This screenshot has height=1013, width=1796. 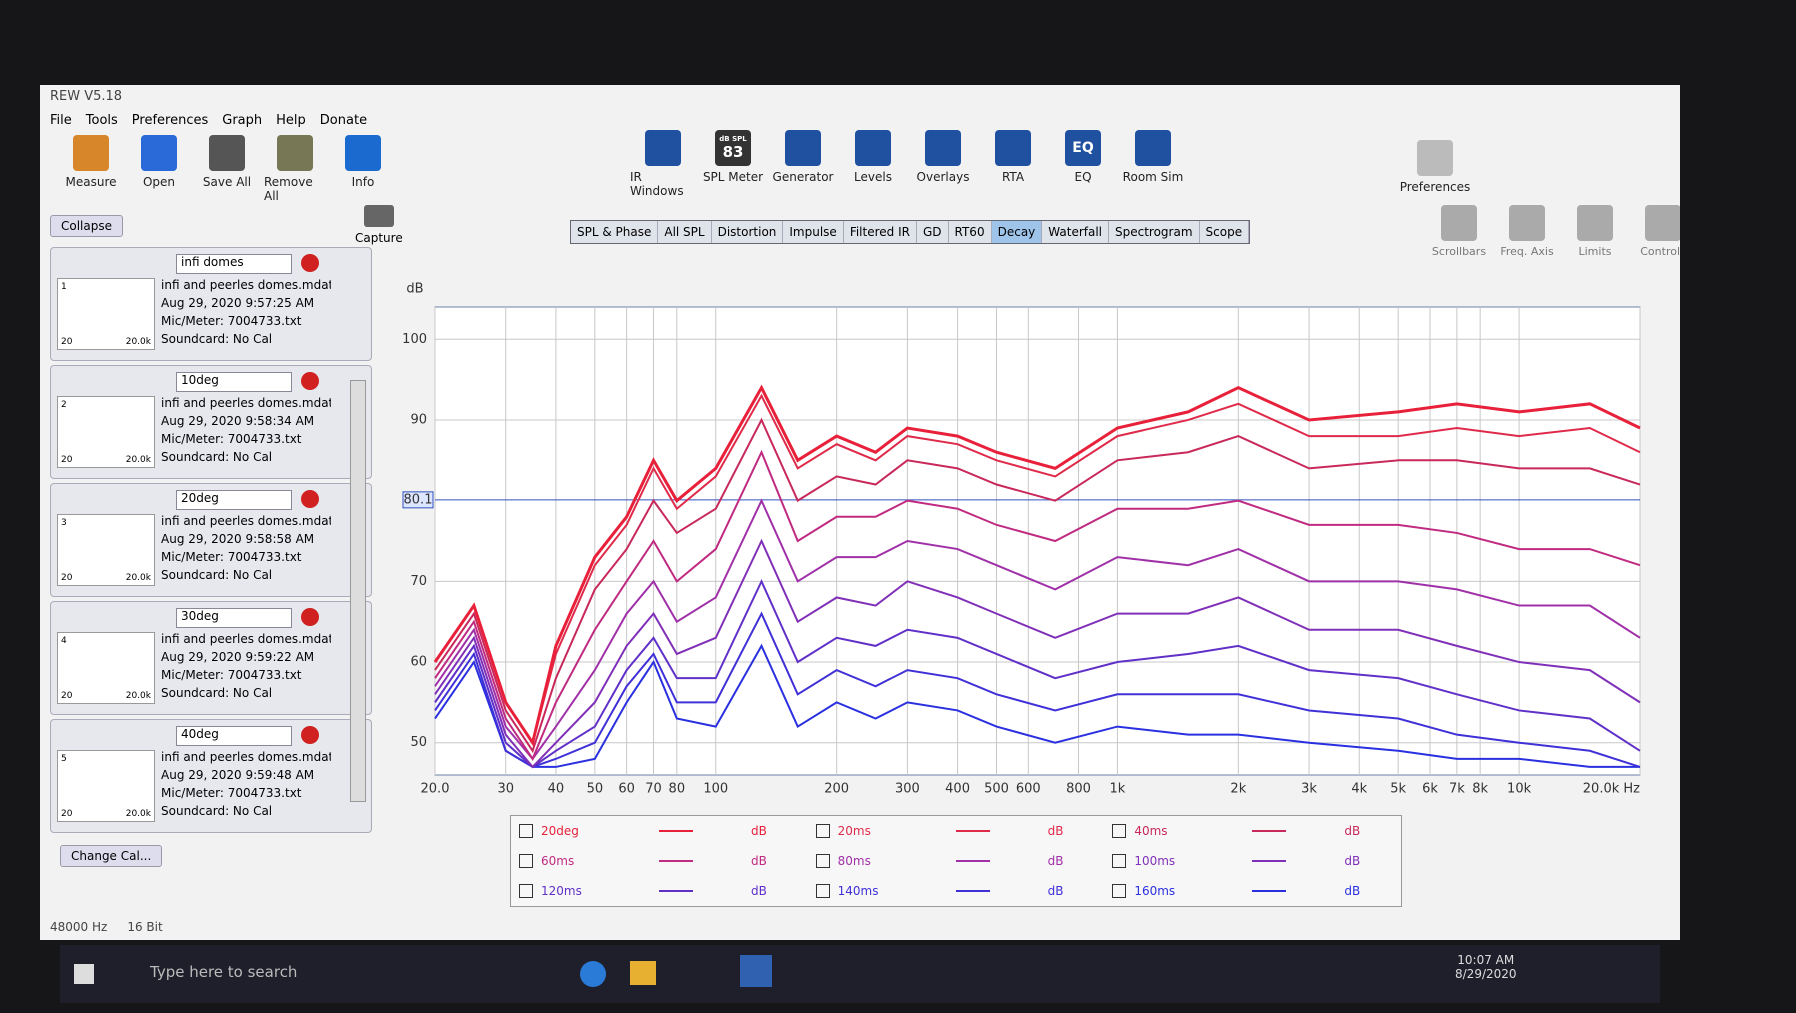 I want to click on legend-unit: dB, so click(x=1352, y=891).